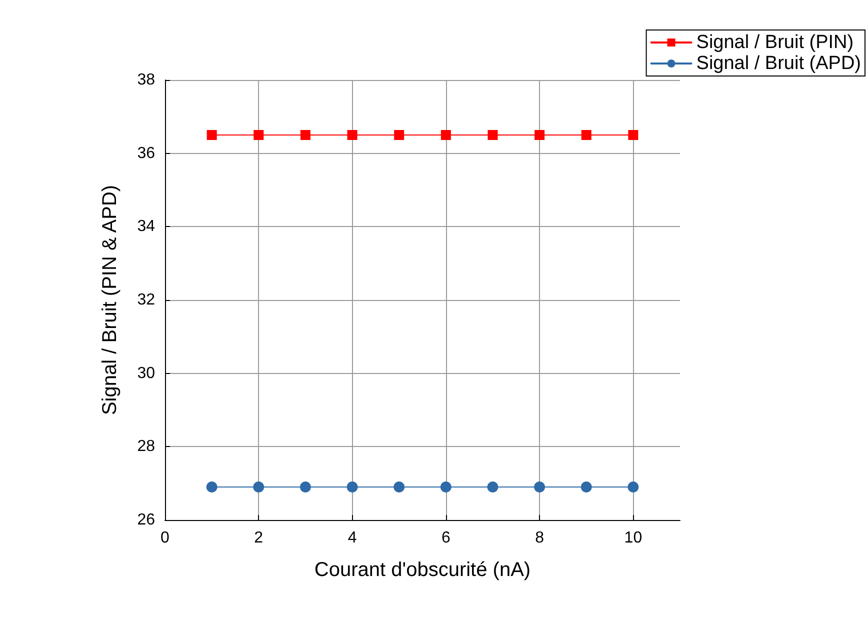 This screenshot has height=622, width=867. I want to click on y-tick-label: 36, so click(146, 153).